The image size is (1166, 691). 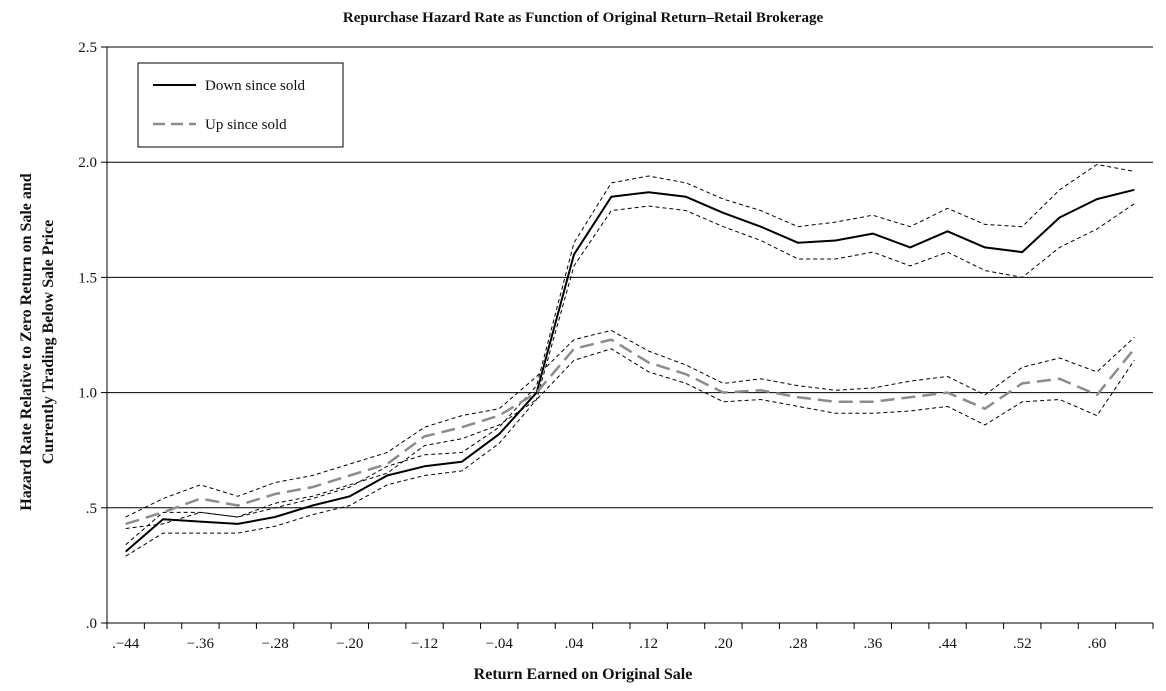 What do you see at coordinates (424, 644) in the screenshot?
I see `x-tick-label: −.12` at bounding box center [424, 644].